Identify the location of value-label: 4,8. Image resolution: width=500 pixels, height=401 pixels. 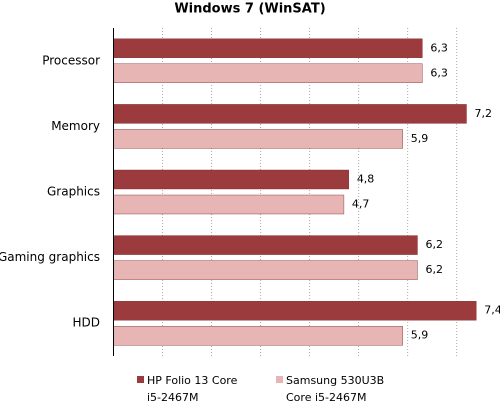
(366, 179).